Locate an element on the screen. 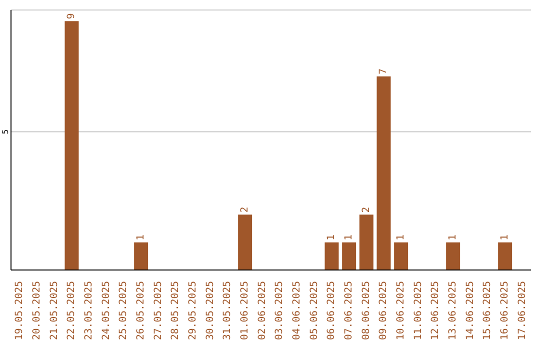  x-tick-label: 02.06.2025 is located at coordinates (262, 310).